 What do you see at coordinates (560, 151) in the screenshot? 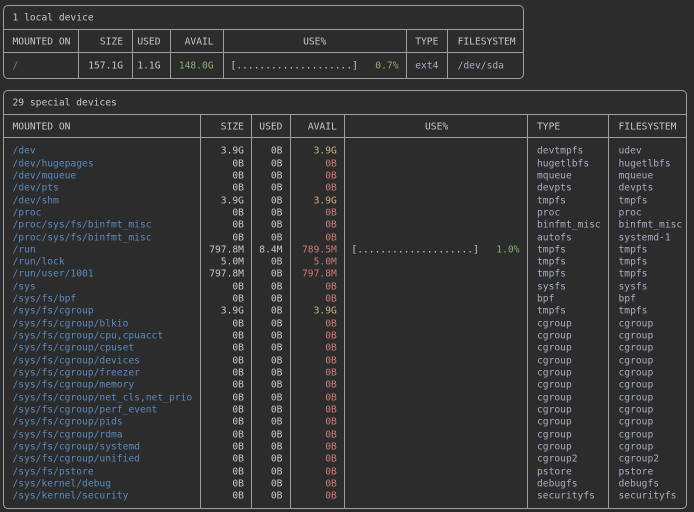
I see `cell-type: devtmpfs` at bounding box center [560, 151].